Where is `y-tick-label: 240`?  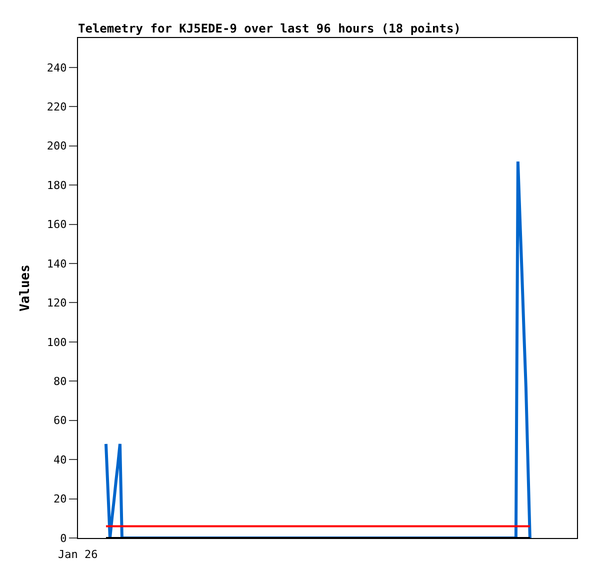 y-tick-label: 240 is located at coordinates (56, 67).